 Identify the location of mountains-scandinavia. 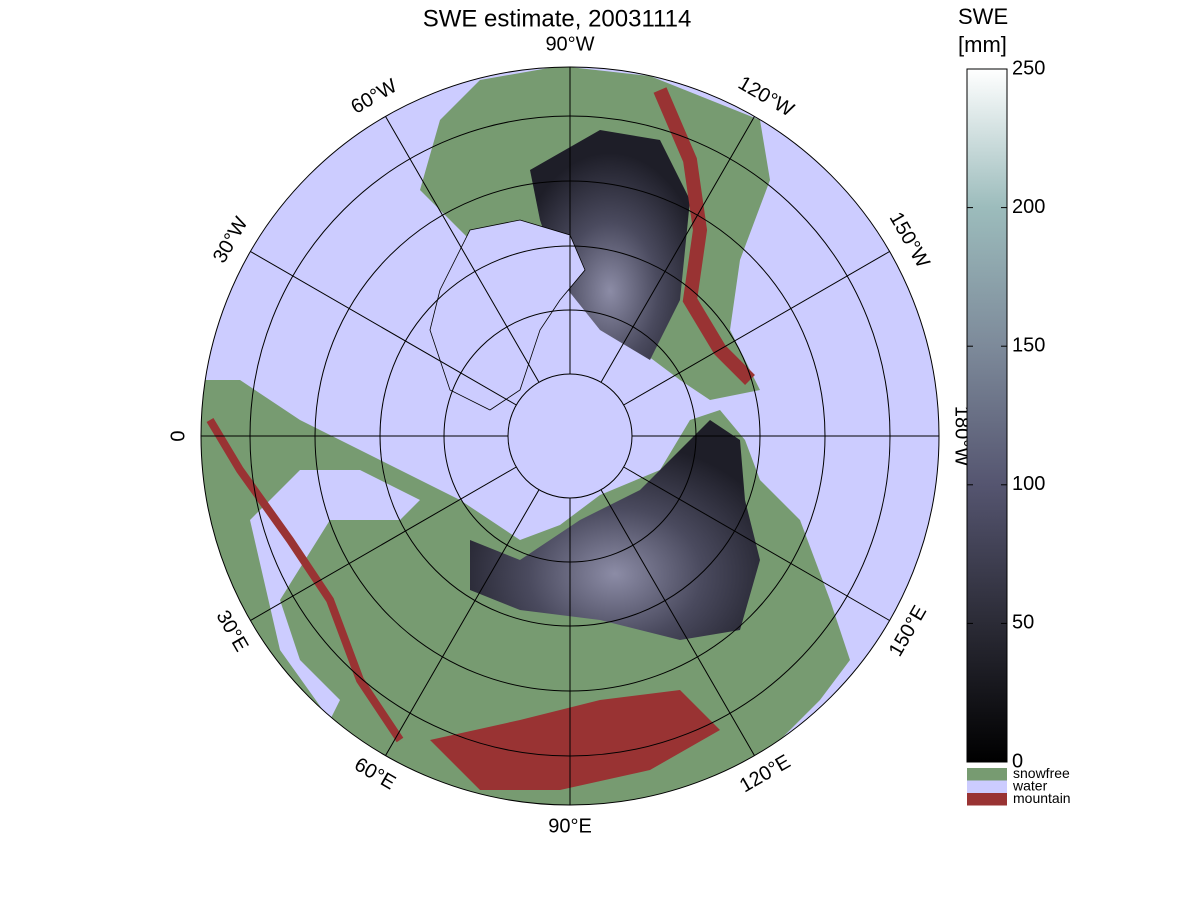
(305, 580).